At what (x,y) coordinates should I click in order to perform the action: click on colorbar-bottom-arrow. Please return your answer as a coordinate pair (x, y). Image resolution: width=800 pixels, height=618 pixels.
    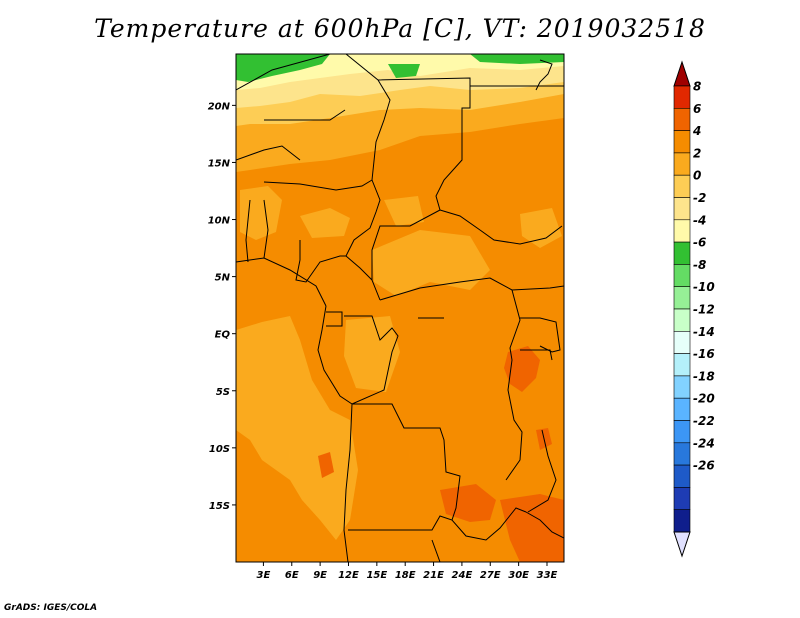
    Looking at the image, I should click on (682, 544).